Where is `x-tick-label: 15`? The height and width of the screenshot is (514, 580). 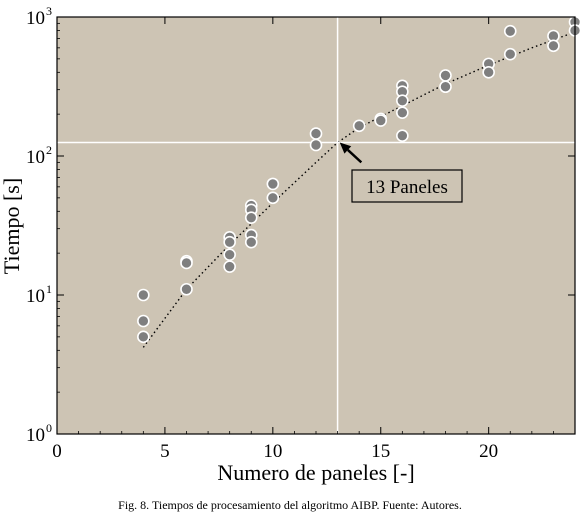 x-tick-label: 15 is located at coordinates (380, 451).